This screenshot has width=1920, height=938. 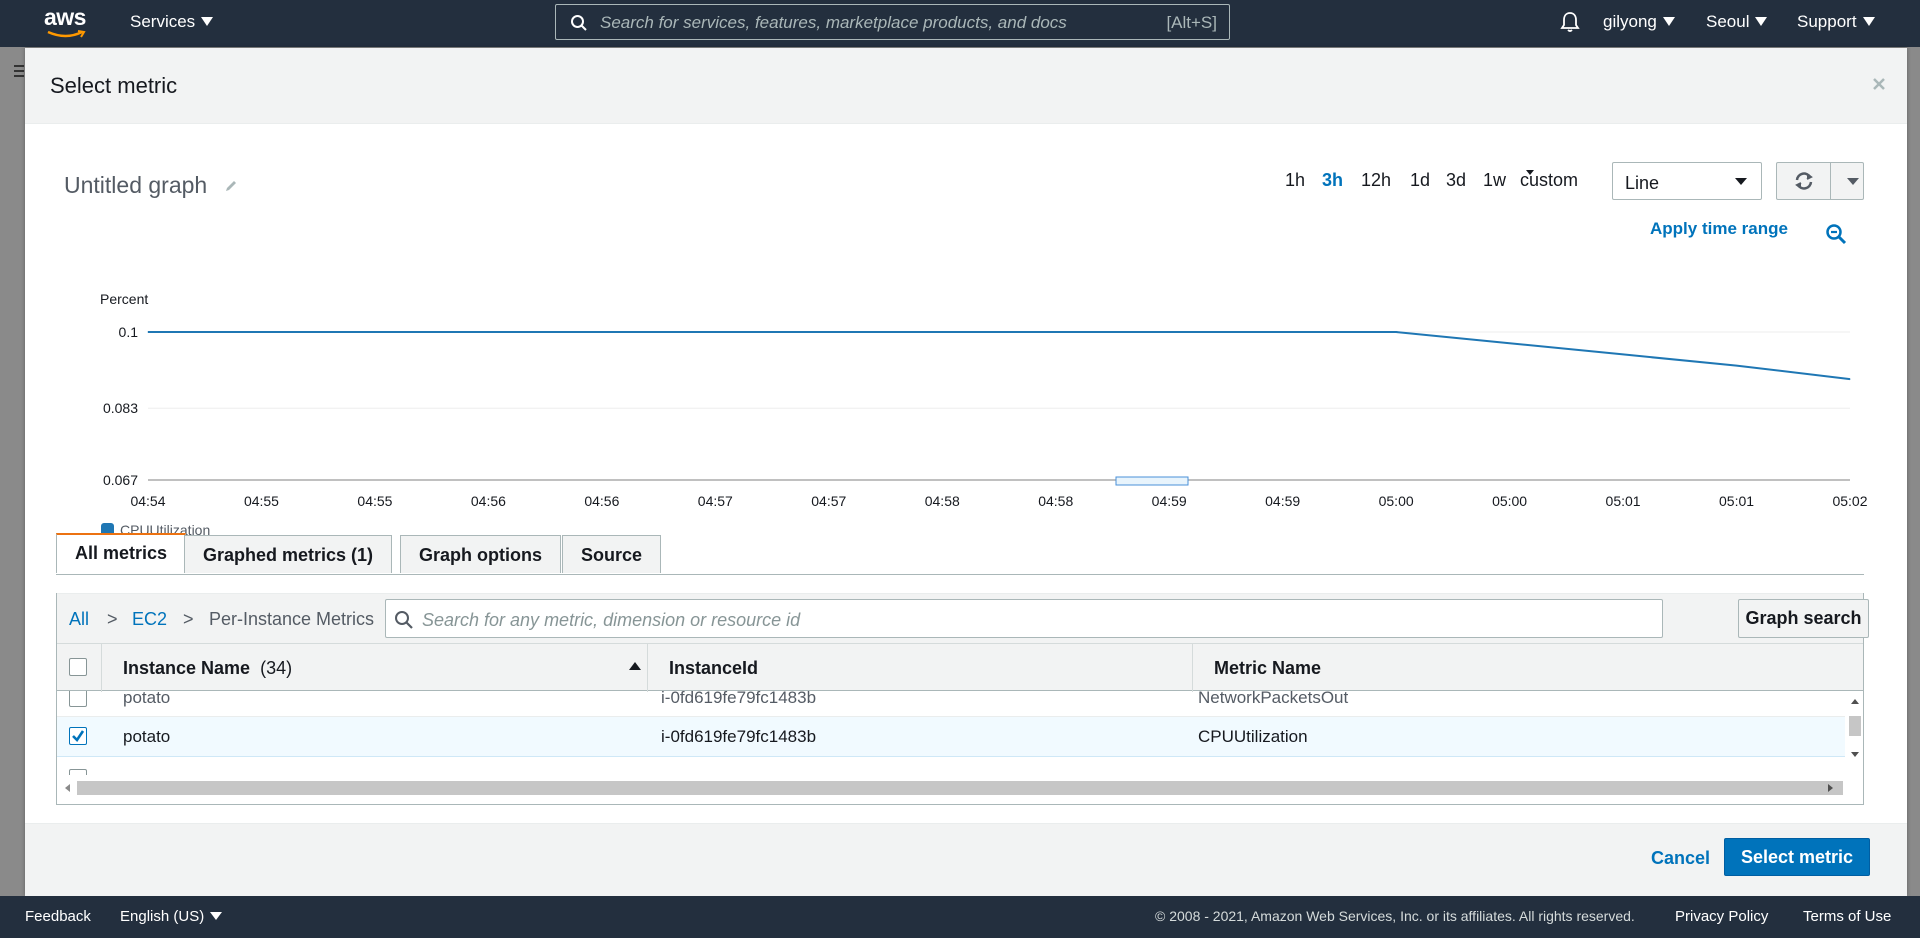 What do you see at coordinates (1728, 21) in the screenshot?
I see `region-name: Seoul` at bounding box center [1728, 21].